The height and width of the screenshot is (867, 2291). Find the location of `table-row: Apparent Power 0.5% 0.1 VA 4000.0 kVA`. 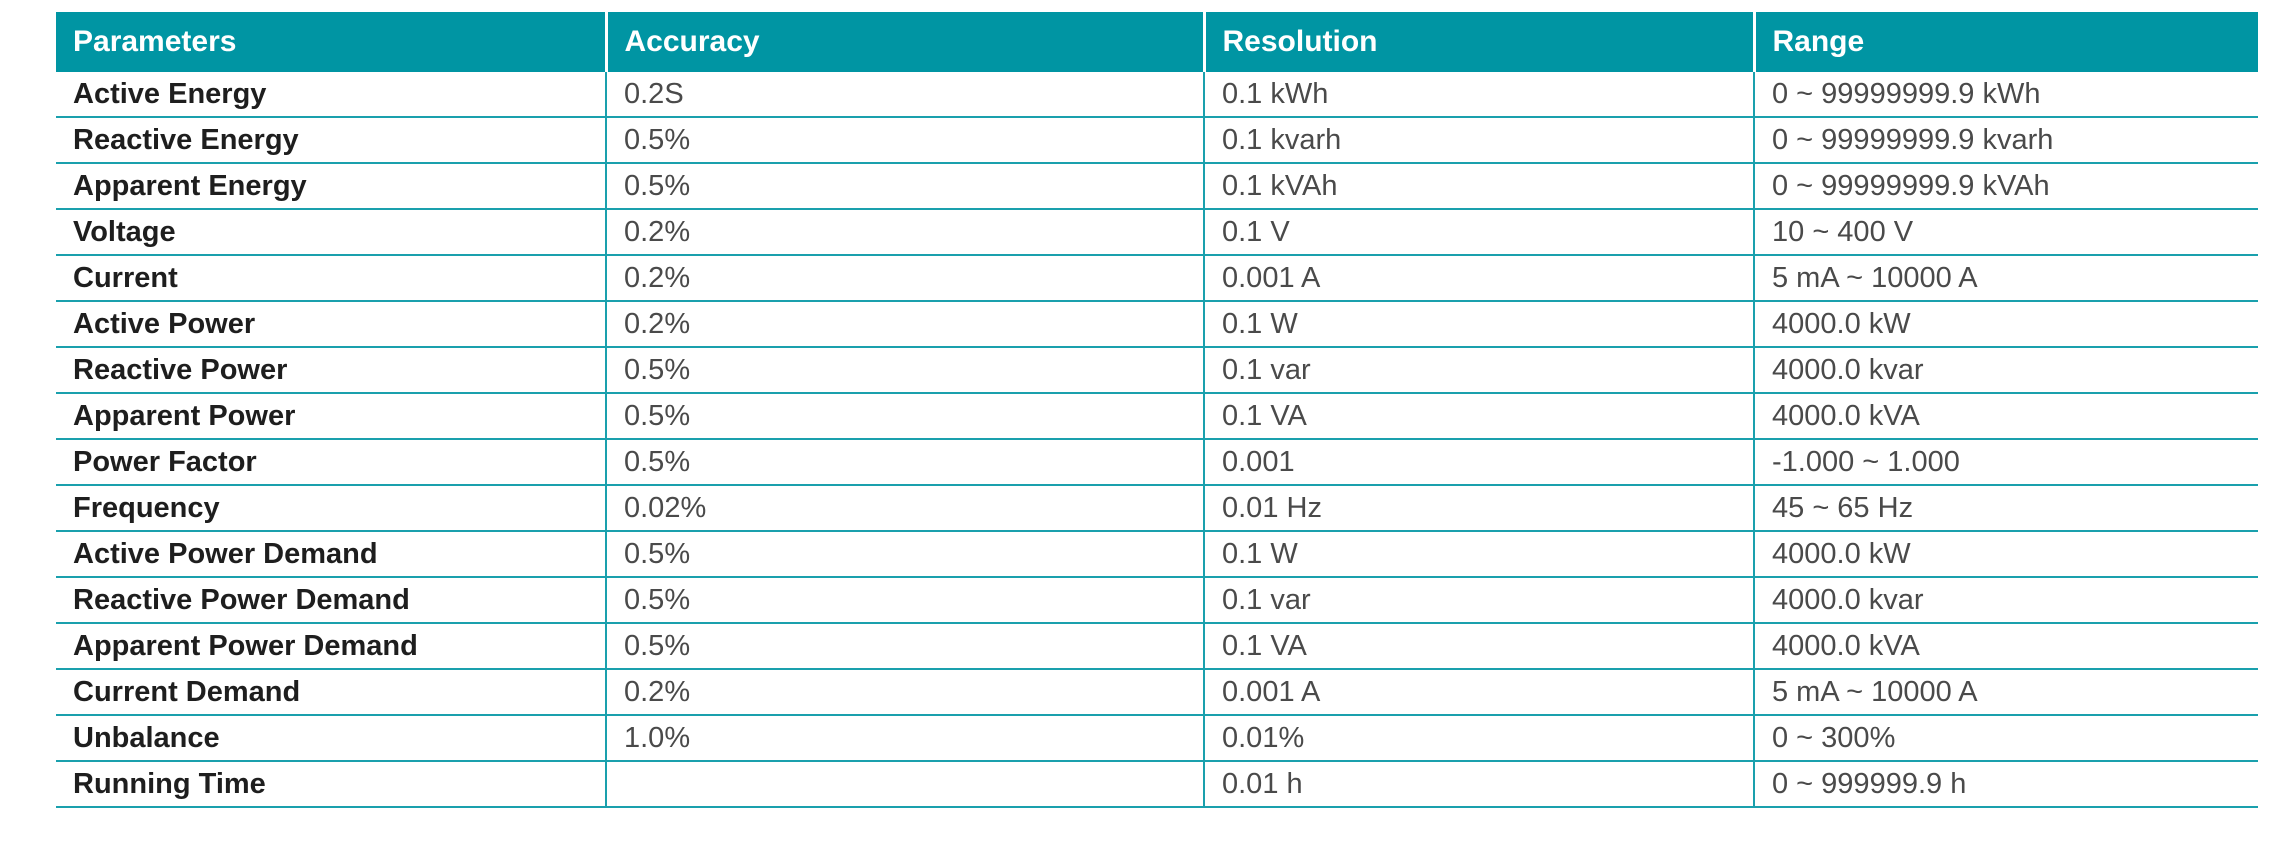

table-row: Apparent Power 0.5% 0.1 VA 4000.0 kVA is located at coordinates (1157, 416).